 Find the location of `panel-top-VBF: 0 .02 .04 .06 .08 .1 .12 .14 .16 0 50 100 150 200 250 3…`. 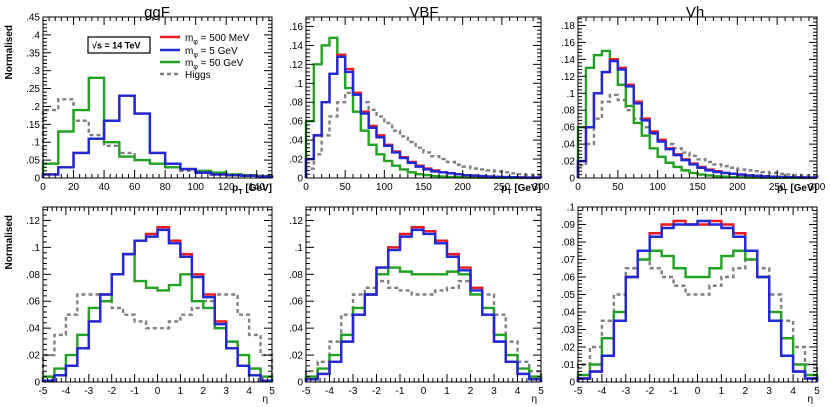

panel-top-VBF: 0 .02 .04 .06 .08 .1 .12 .14 .16 0 50 100 150 200 250 3… is located at coordinates (419, 106).